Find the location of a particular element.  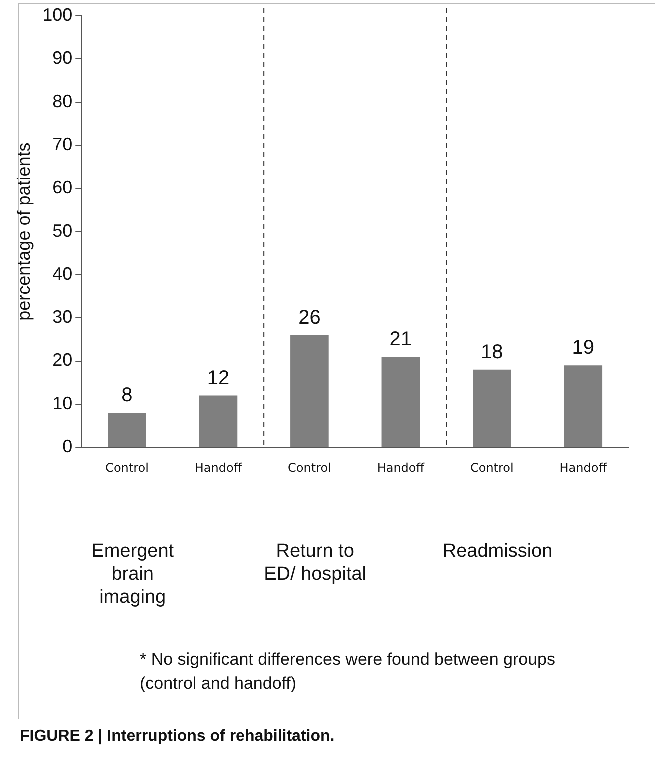

y-axis-title: percentage of patients is located at coordinates (24, 231).